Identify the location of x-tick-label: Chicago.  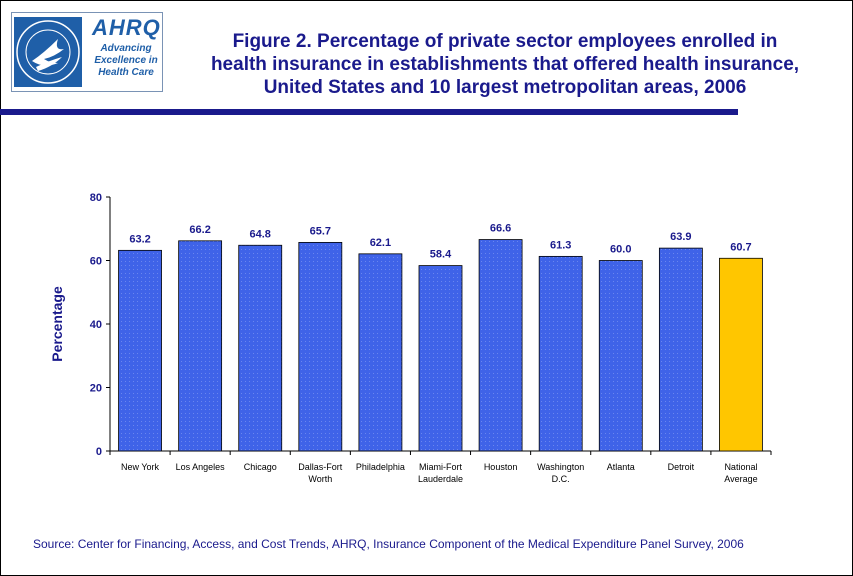
(260, 467).